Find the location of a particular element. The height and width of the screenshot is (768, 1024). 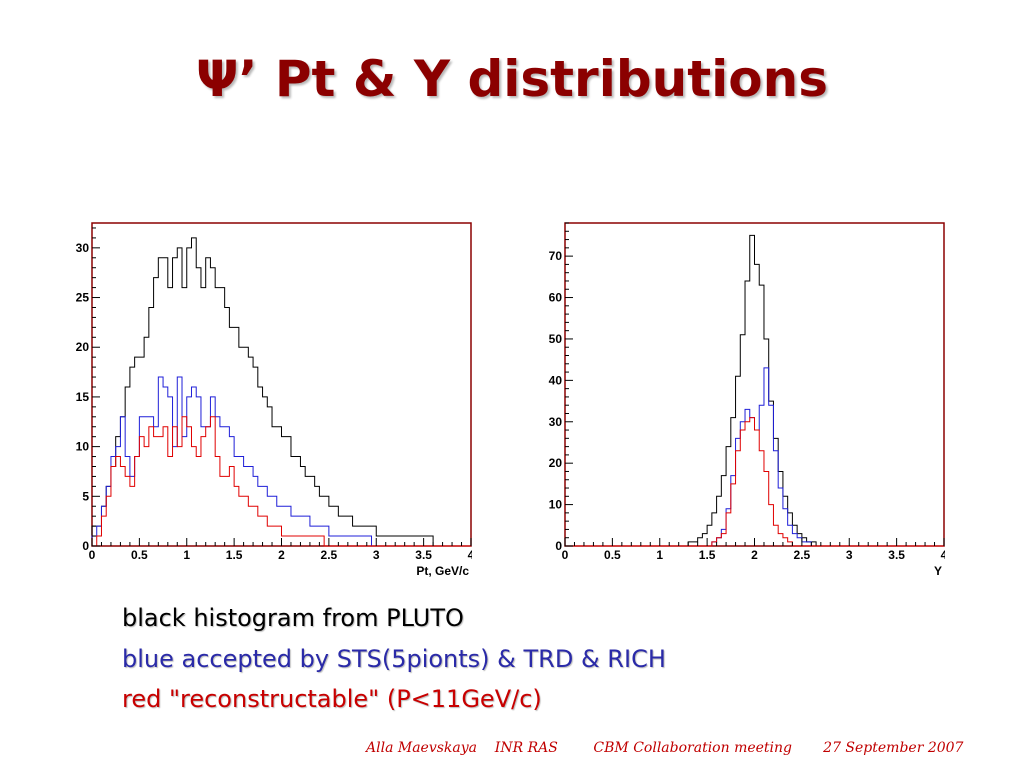

y-tick-label: 60 is located at coordinates (556, 298).